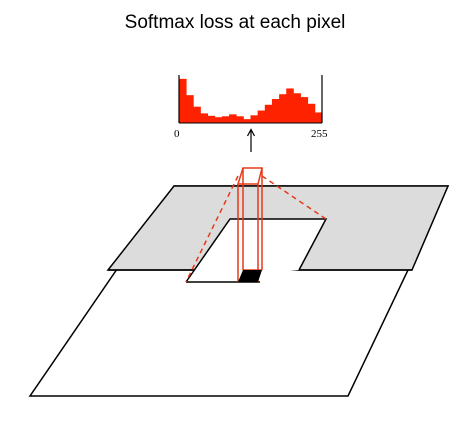 The image size is (470, 426). Describe the element at coordinates (250, 276) in the screenshot. I see `selected-pixel` at that location.